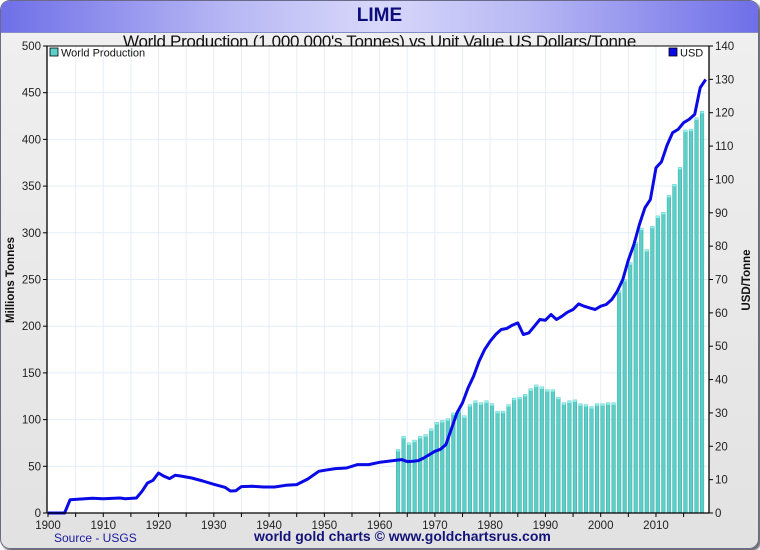 The image size is (760, 550). I want to click on y-tick-label: 300, so click(31, 234).